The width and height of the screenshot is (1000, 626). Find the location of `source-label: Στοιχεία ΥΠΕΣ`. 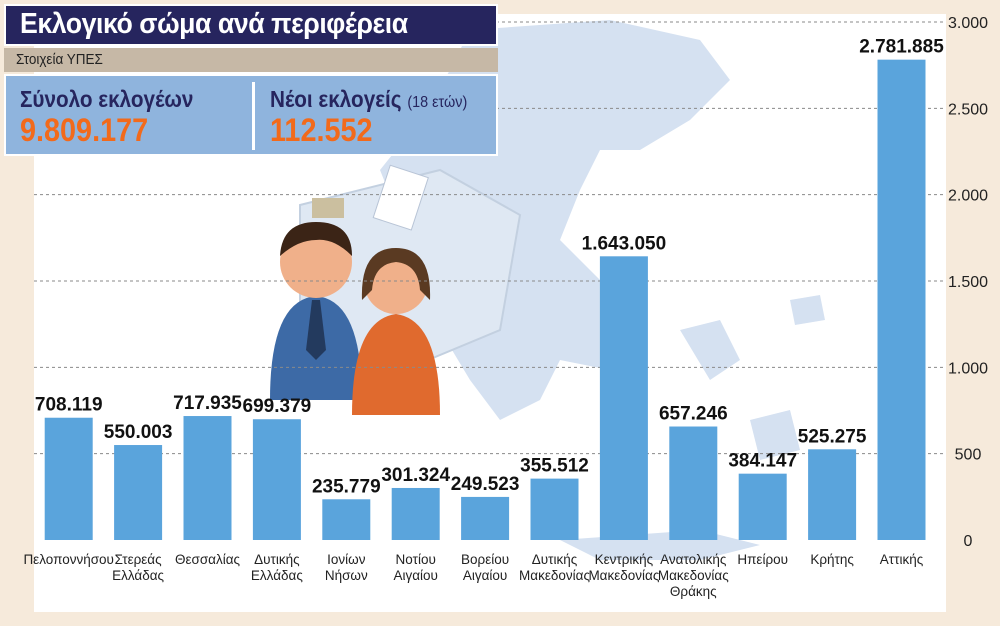

source-label: Στοιχεία ΥΠΕΣ is located at coordinates (59, 59).